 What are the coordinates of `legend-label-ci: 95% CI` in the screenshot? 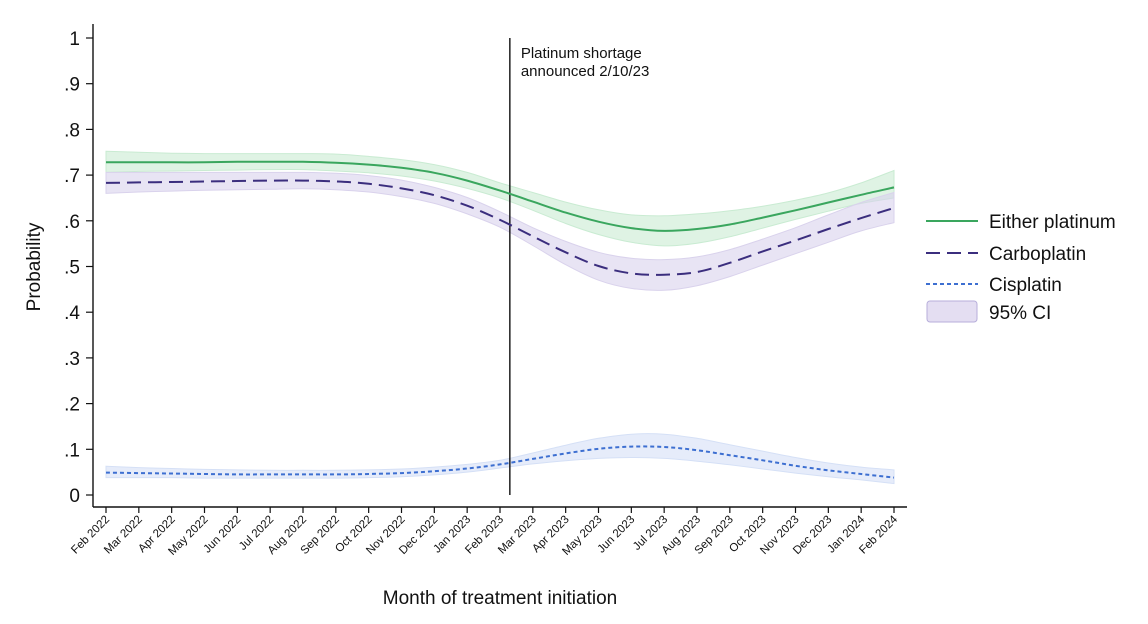 It's located at (1020, 313).